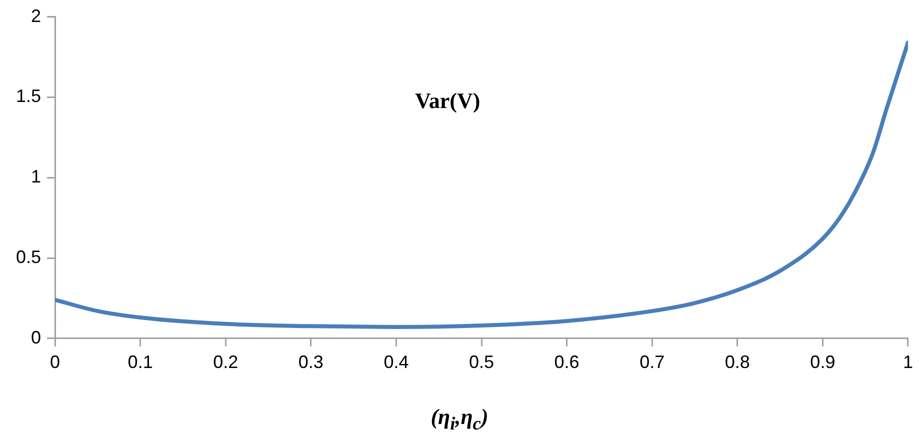 The width and height of the screenshot is (919, 448). Describe the element at coordinates (396, 362) in the screenshot. I see `x-tick-label: 0.4` at that location.